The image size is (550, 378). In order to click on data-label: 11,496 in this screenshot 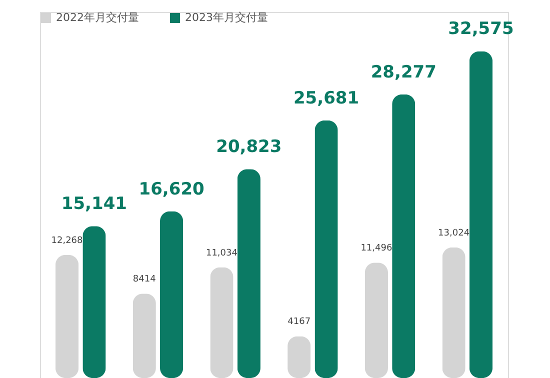, I will do `click(376, 249)`.